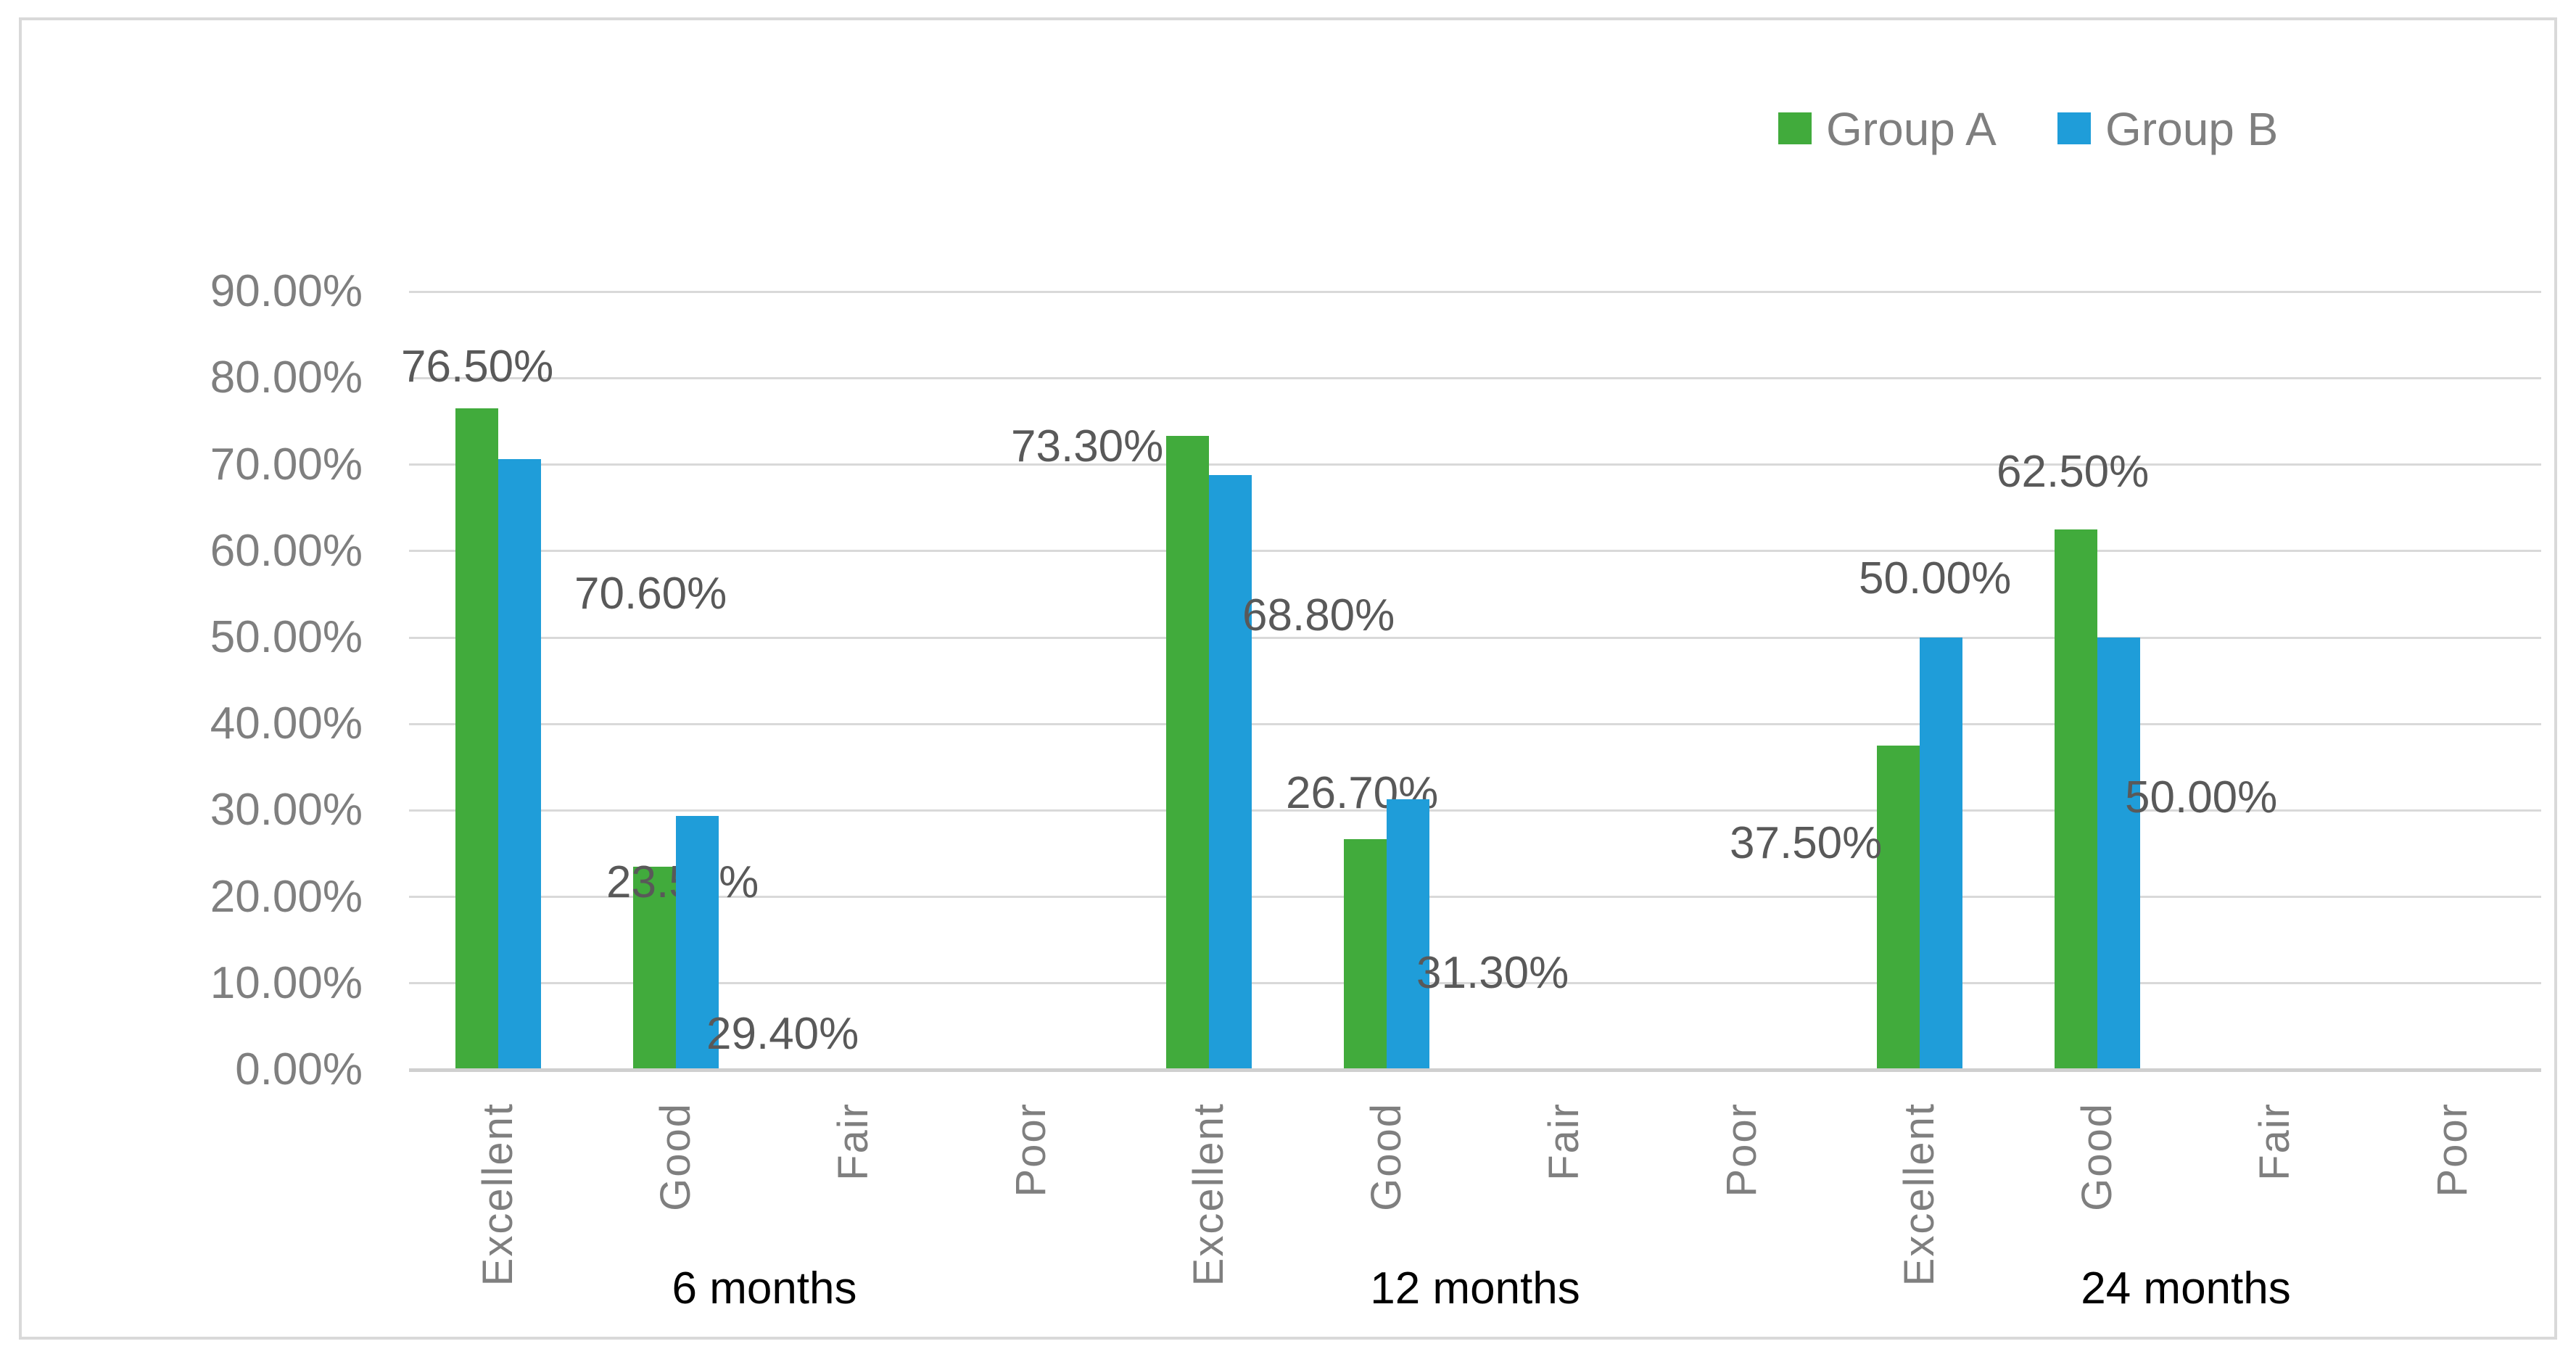  Describe the element at coordinates (286, 982) in the screenshot. I see `y-axis-tick-label: 10.00%` at that location.